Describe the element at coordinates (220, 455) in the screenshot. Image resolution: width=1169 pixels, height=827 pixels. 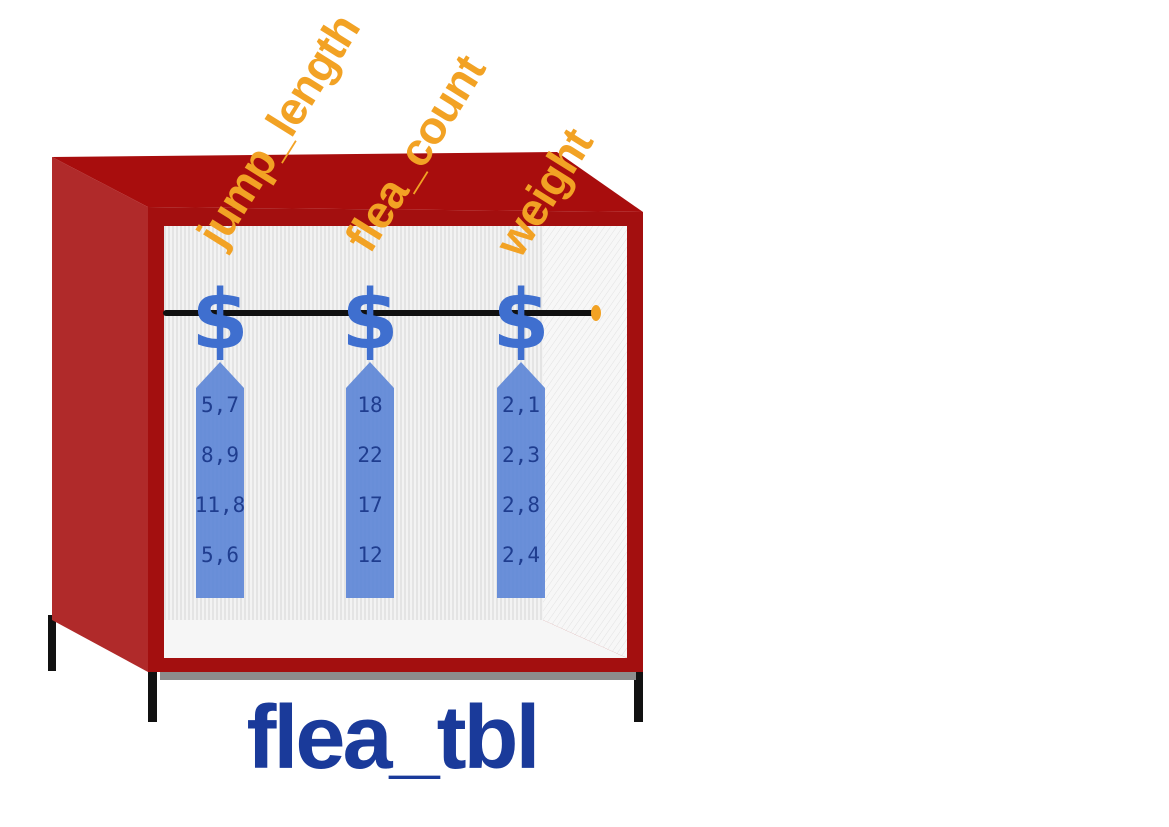
I see `cell-value: 8,9` at that location.